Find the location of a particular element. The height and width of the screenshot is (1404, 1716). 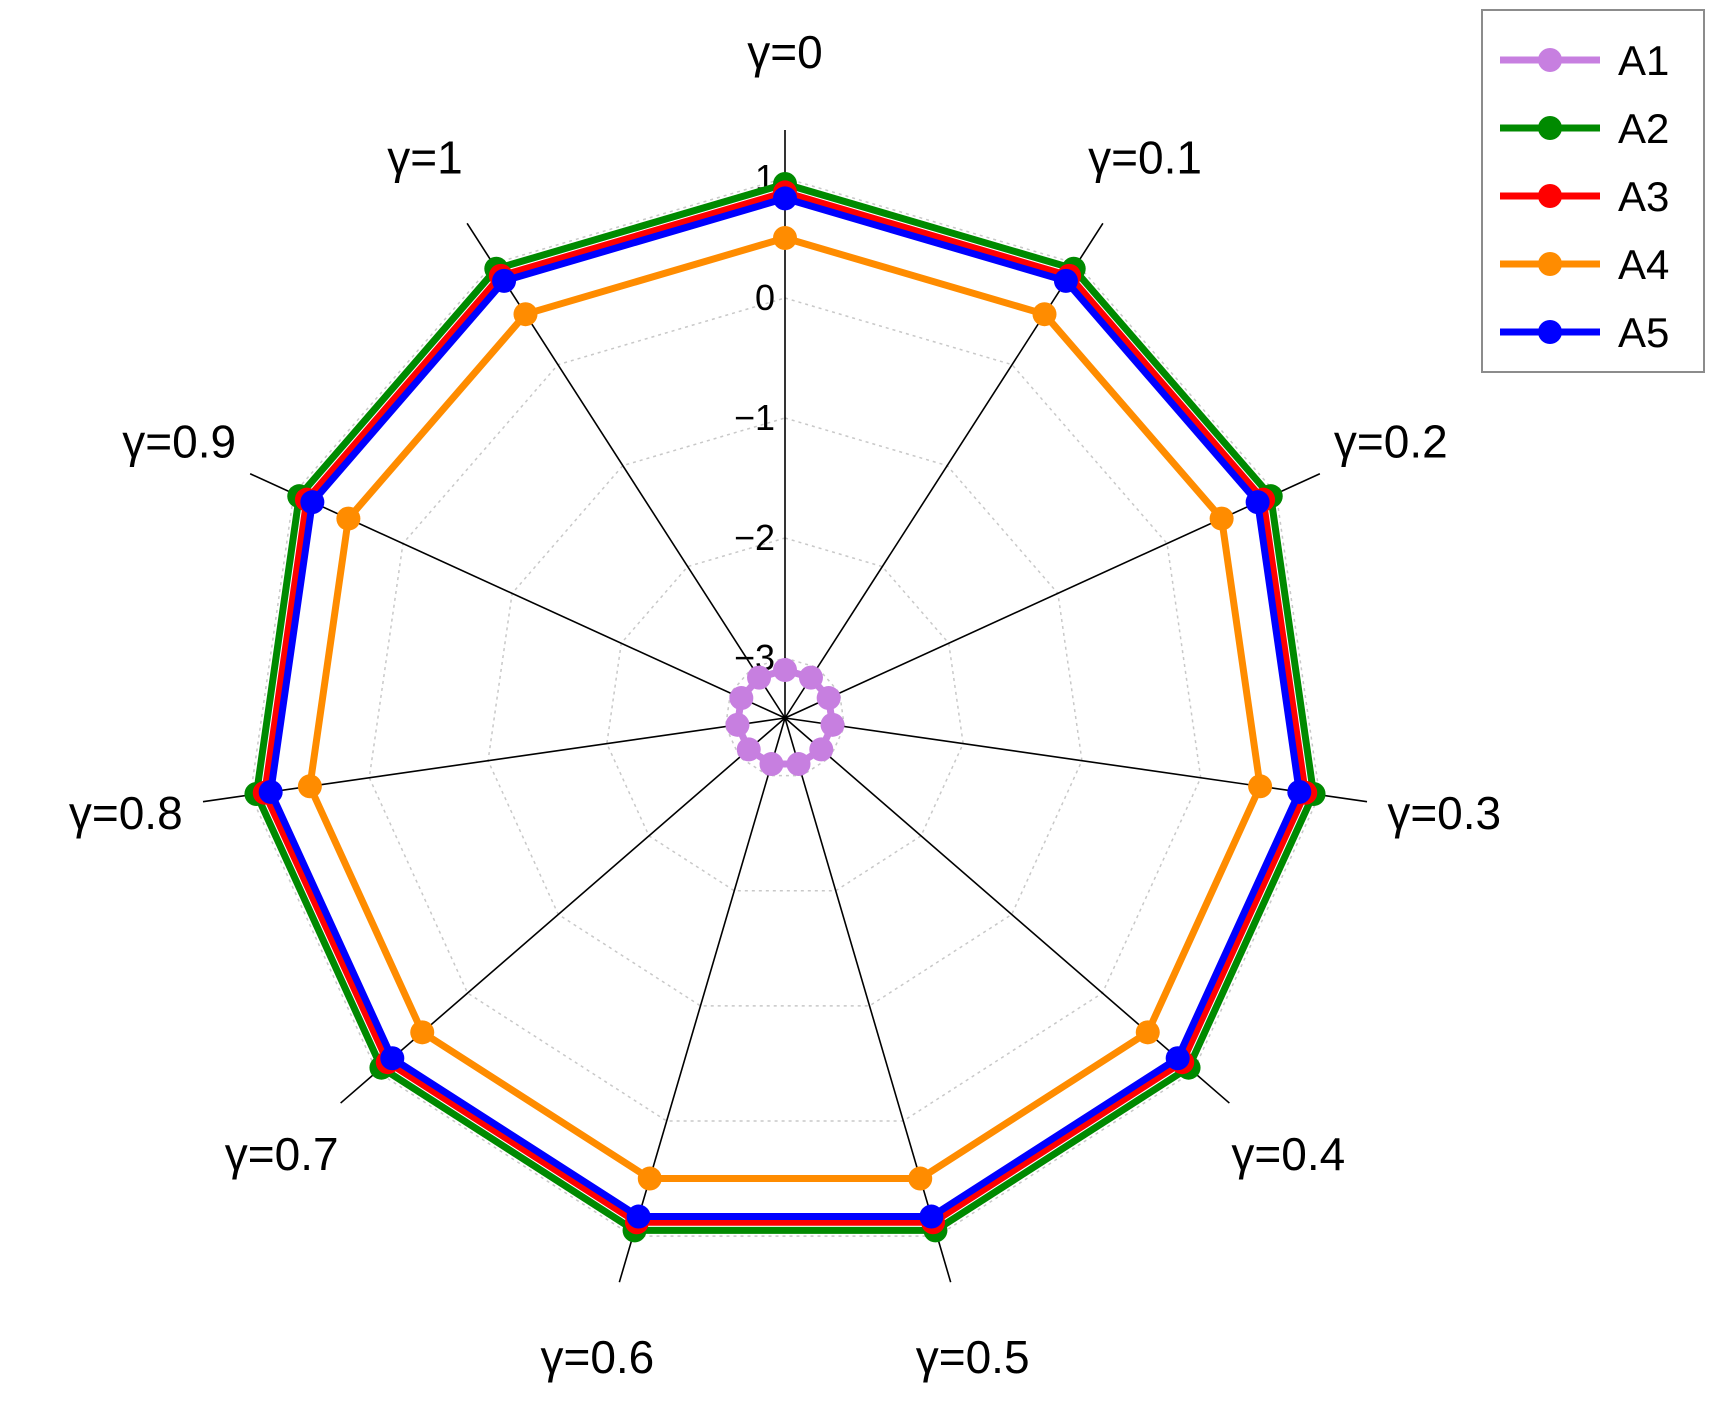

legend-box is located at coordinates (1593, 191).